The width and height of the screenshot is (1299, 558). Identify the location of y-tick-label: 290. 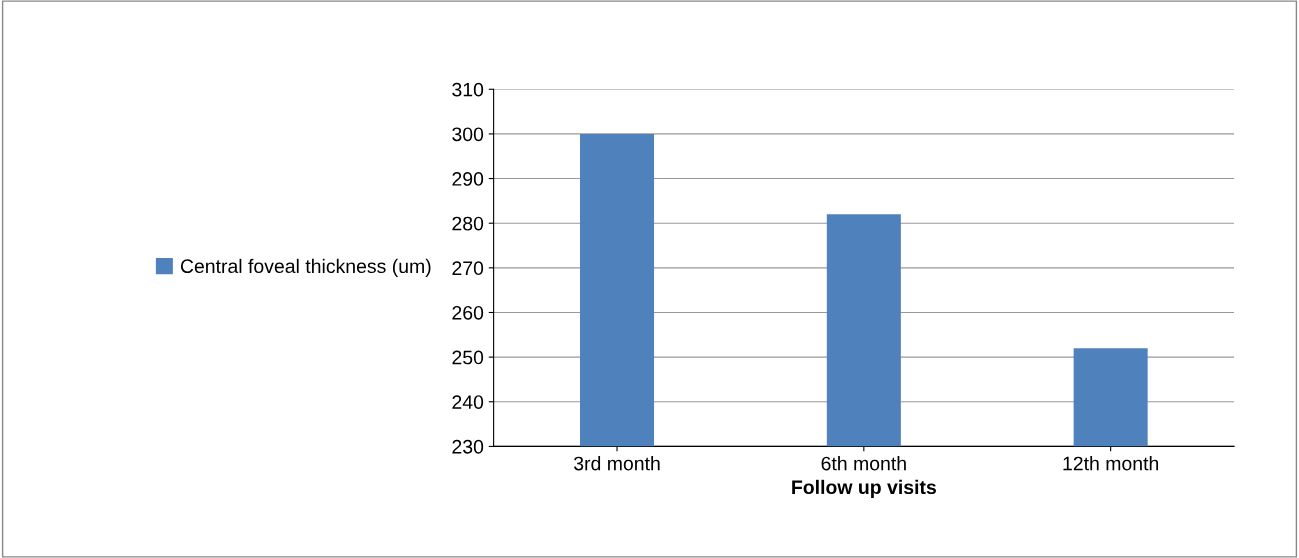
(468, 179).